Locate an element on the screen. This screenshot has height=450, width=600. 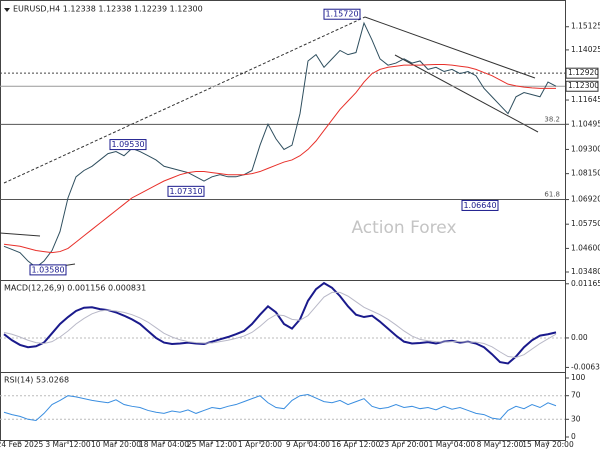
y-tick-label: 1.04600 is located at coordinates (585, 247).